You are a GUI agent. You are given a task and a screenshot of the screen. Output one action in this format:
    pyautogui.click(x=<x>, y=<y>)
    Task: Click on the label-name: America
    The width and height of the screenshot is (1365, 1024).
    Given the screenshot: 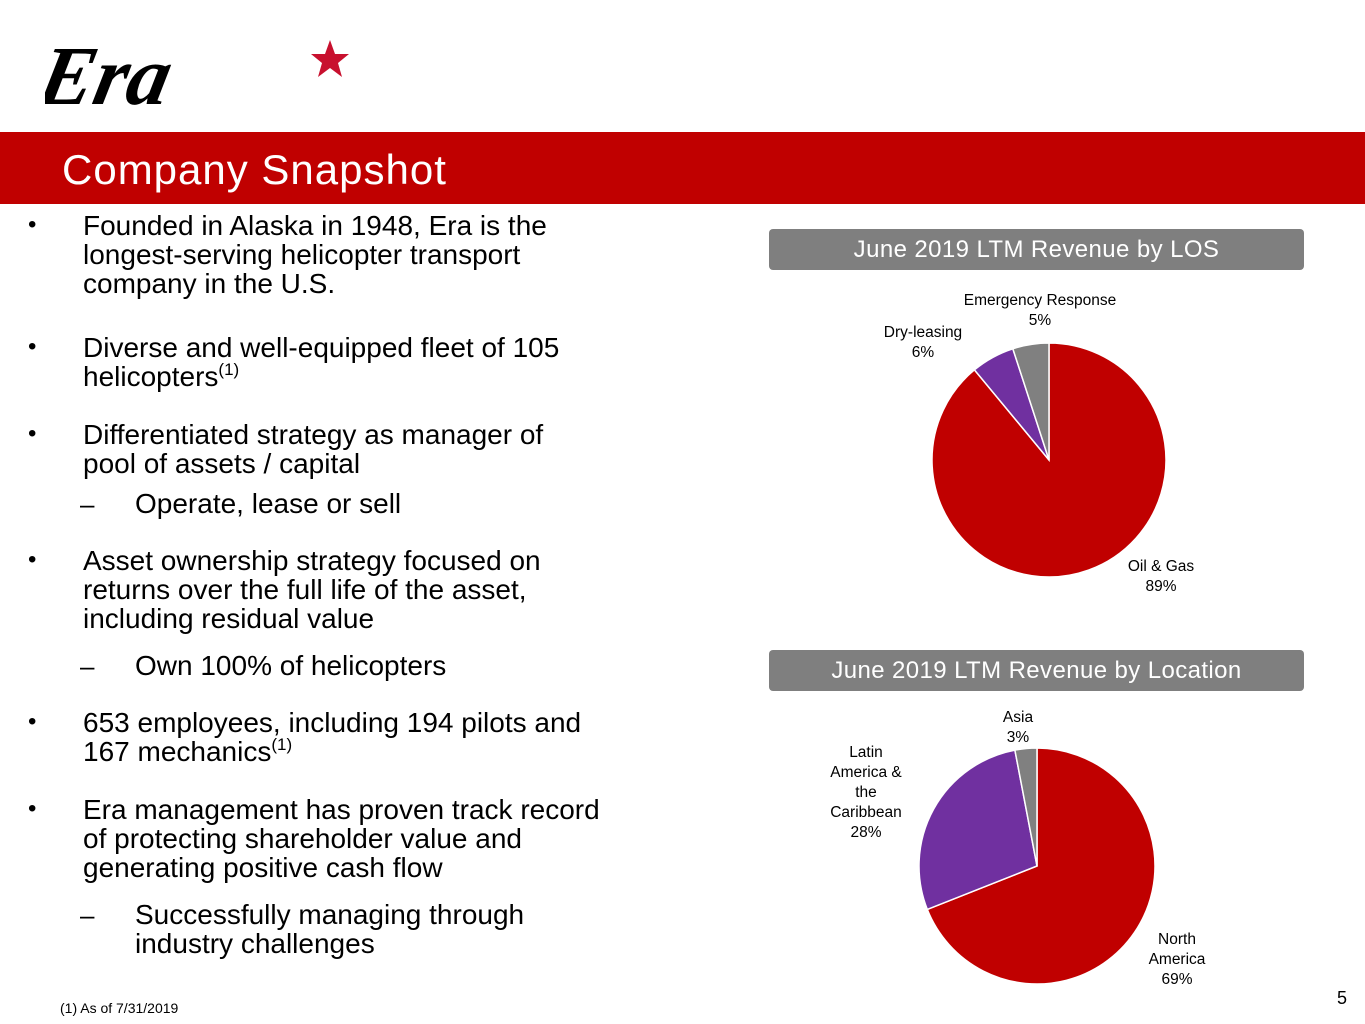 What is the action you would take?
    pyautogui.click(x=1177, y=959)
    